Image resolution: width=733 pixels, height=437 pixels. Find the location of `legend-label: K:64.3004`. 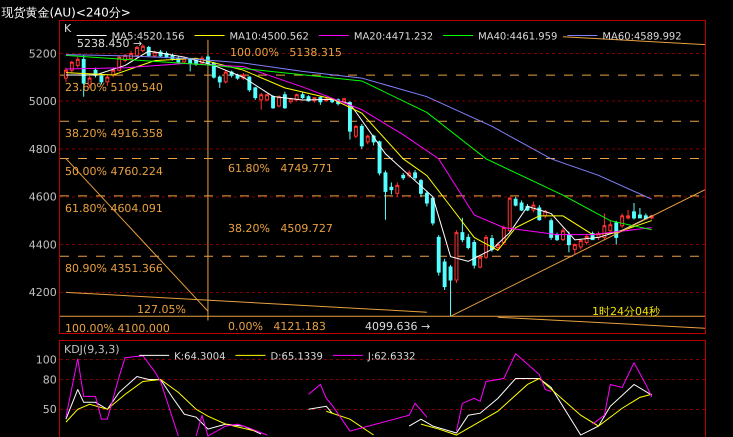

legend-label: K:64.3004 is located at coordinates (200, 356).